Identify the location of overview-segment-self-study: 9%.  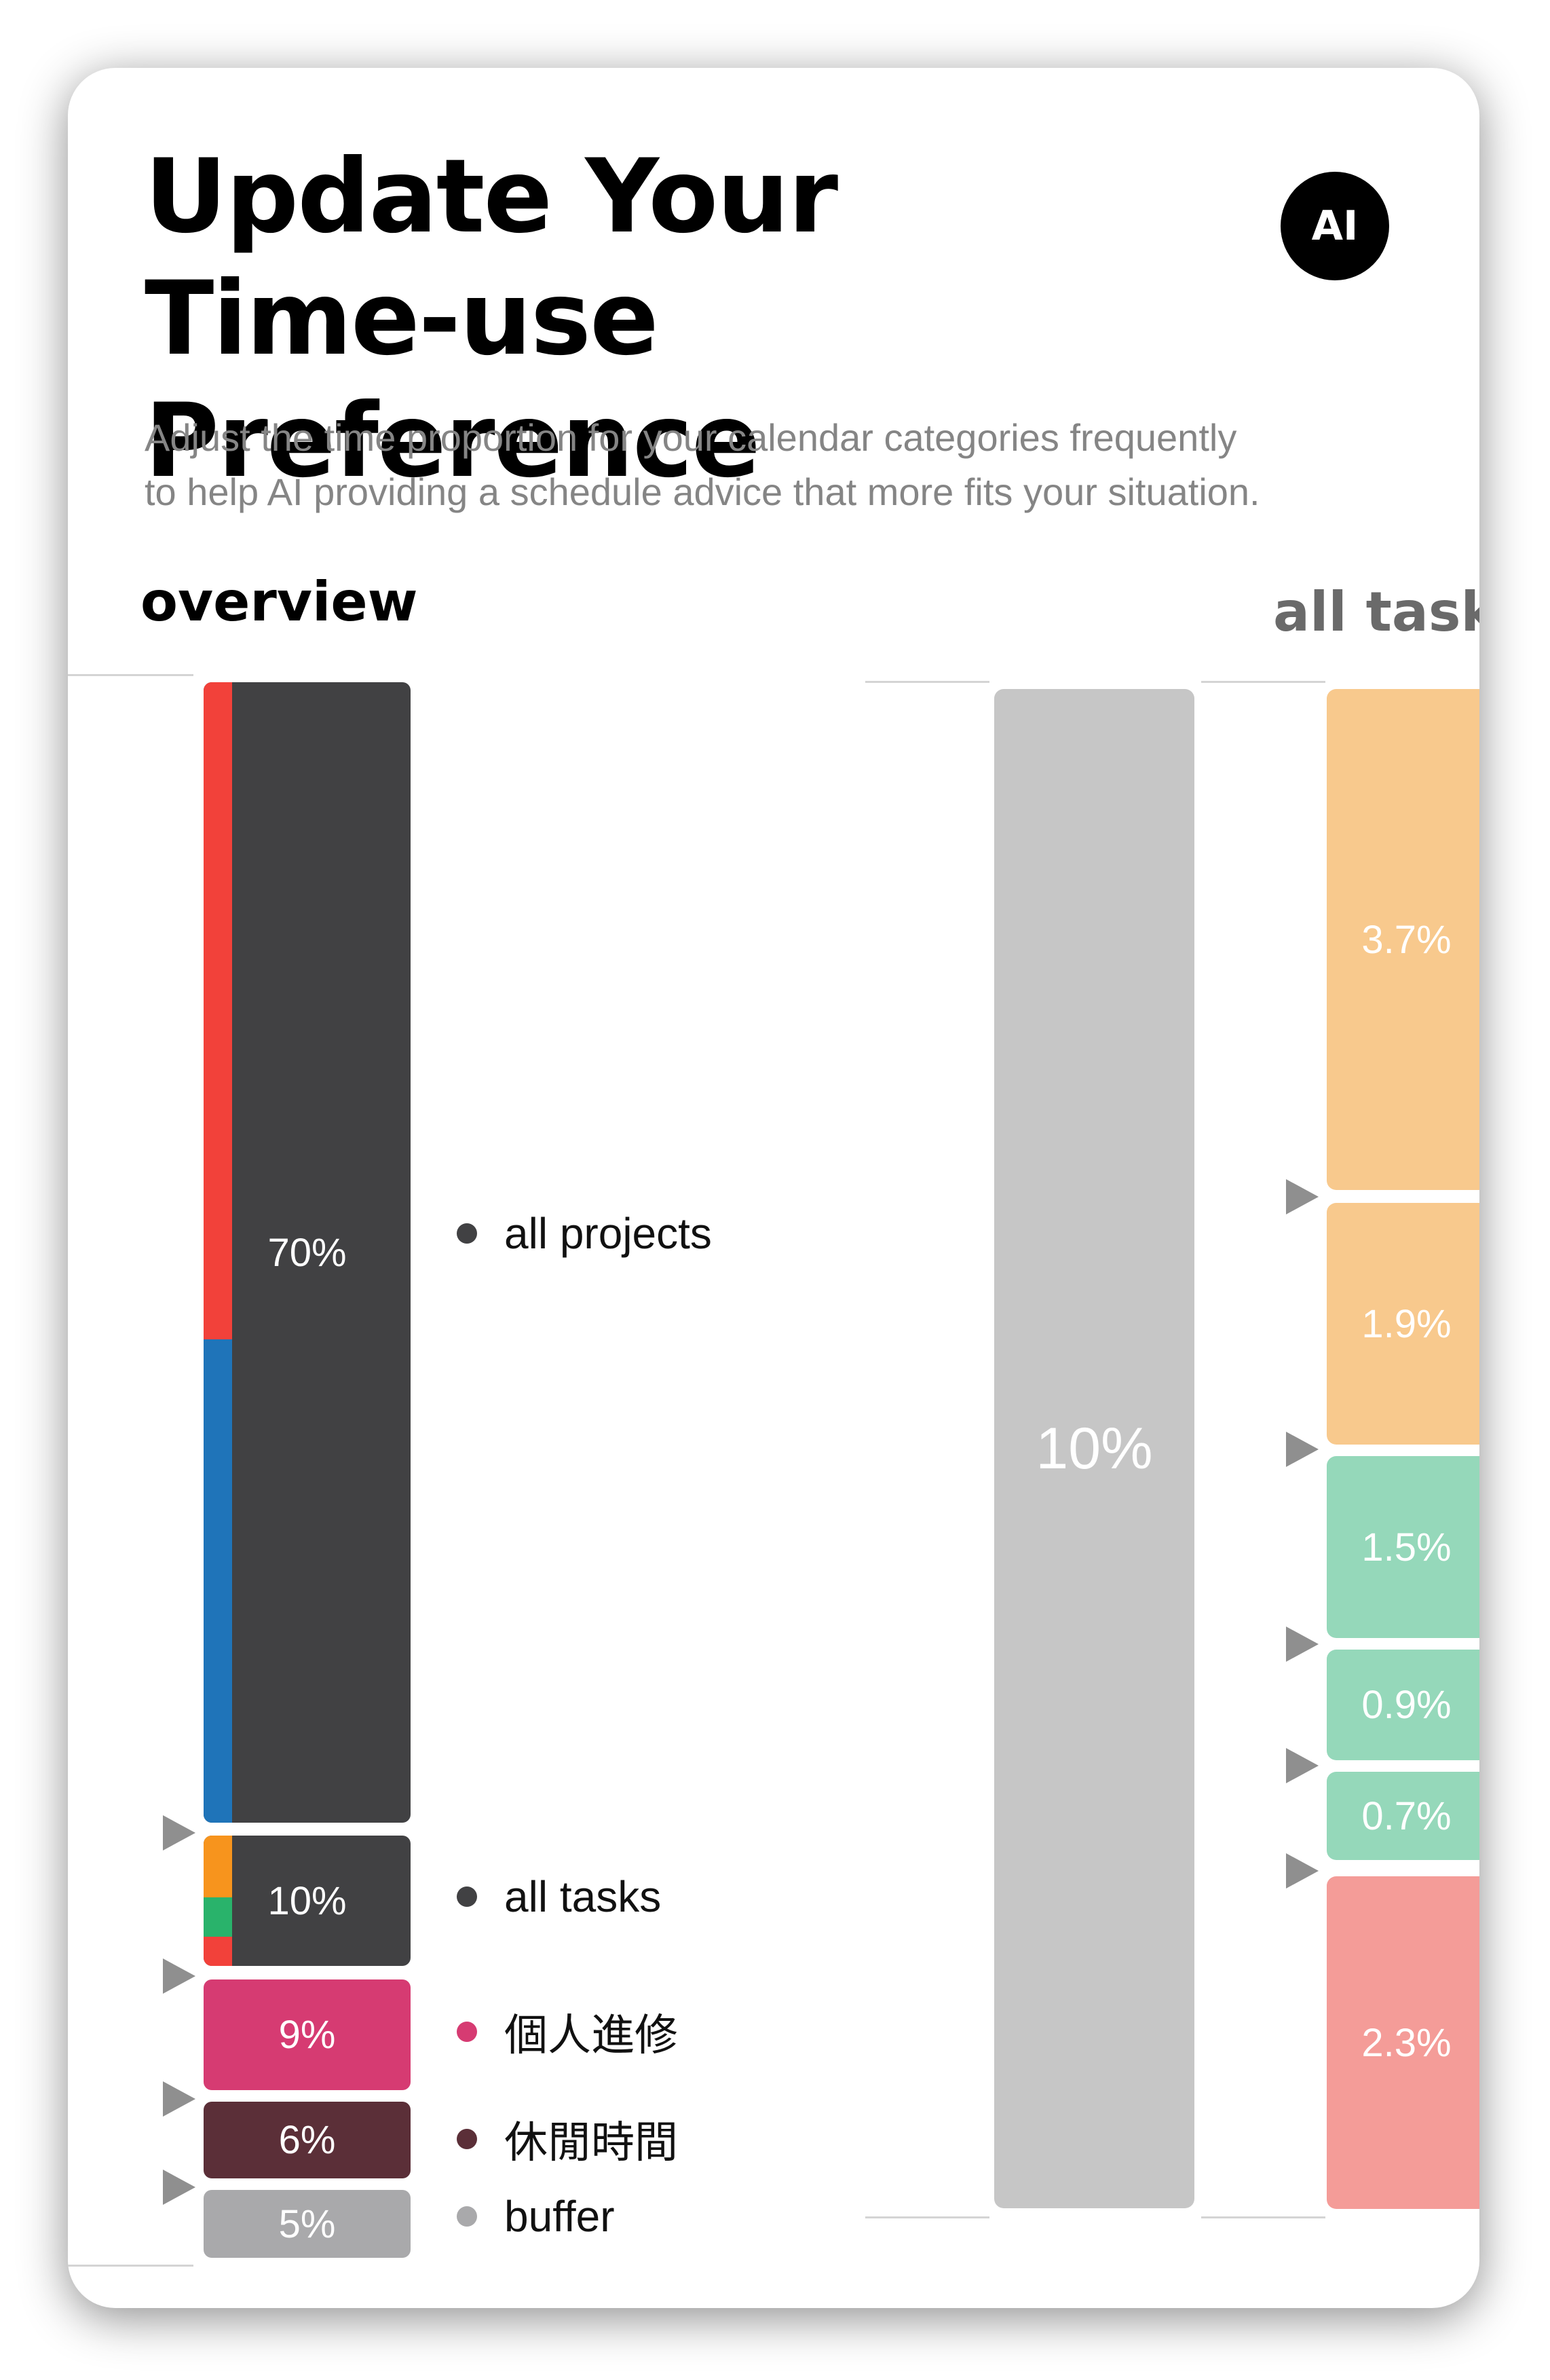
(307, 2034).